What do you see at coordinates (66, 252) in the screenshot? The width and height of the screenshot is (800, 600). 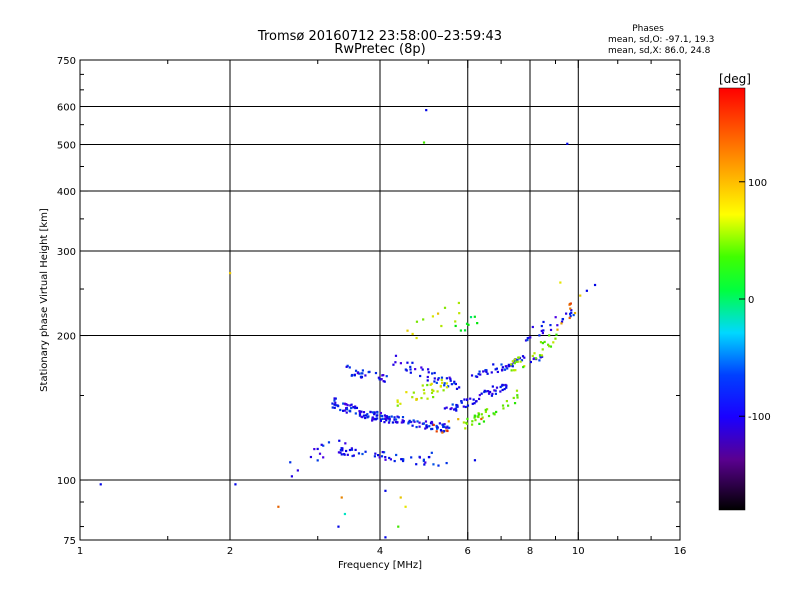 I see `y-tick-label: 300` at bounding box center [66, 252].